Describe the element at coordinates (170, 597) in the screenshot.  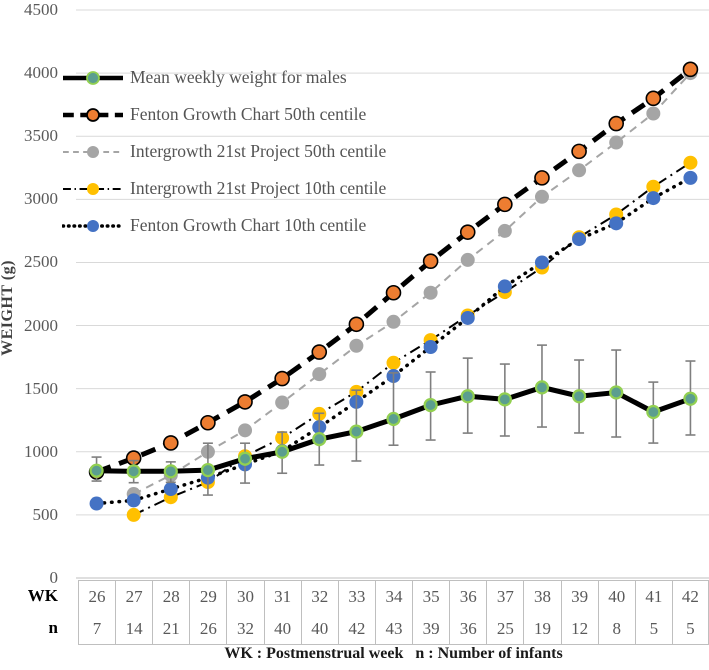
I see `wk-cell: 28` at that location.